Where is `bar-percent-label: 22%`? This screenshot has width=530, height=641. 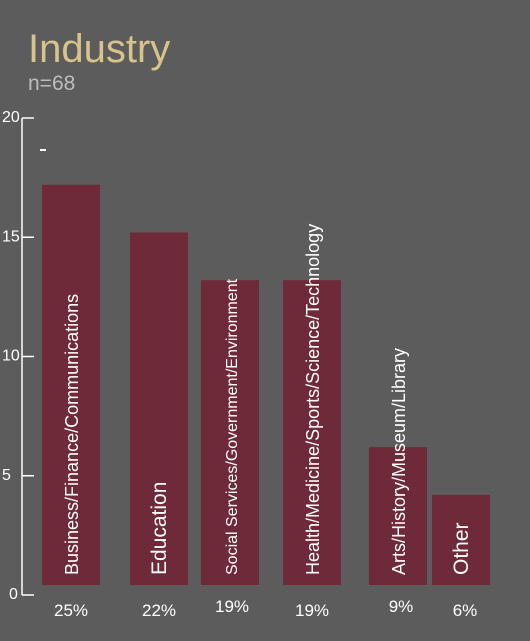 bar-percent-label: 22% is located at coordinates (159, 610).